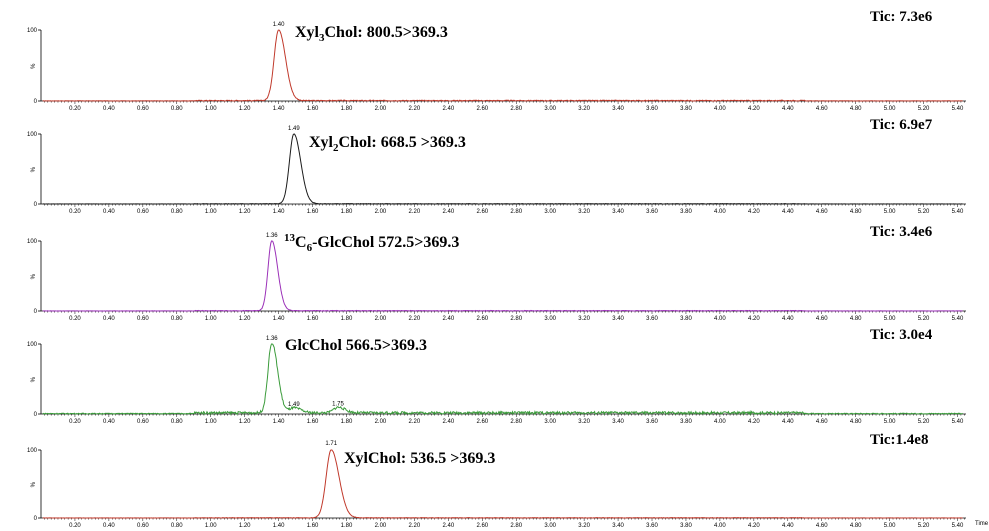 The height and width of the screenshot is (531, 989). Describe the element at coordinates (347, 422) in the screenshot. I see `x-tick-label: 1.80` at that location.